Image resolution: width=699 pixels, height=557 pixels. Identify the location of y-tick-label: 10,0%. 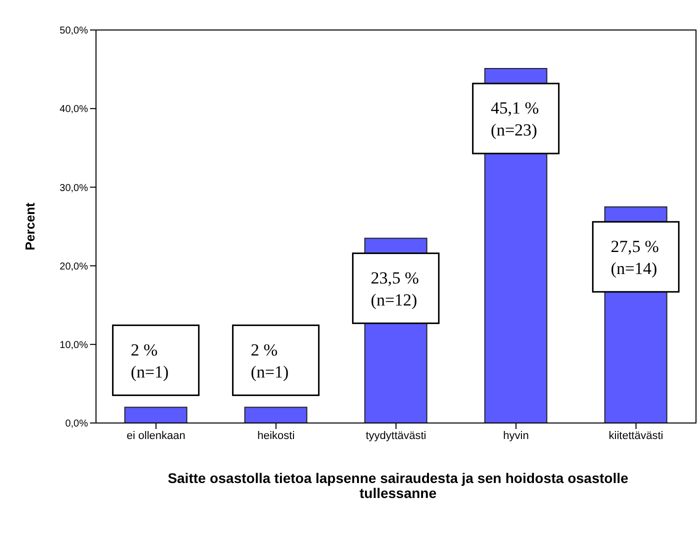
(74, 345).